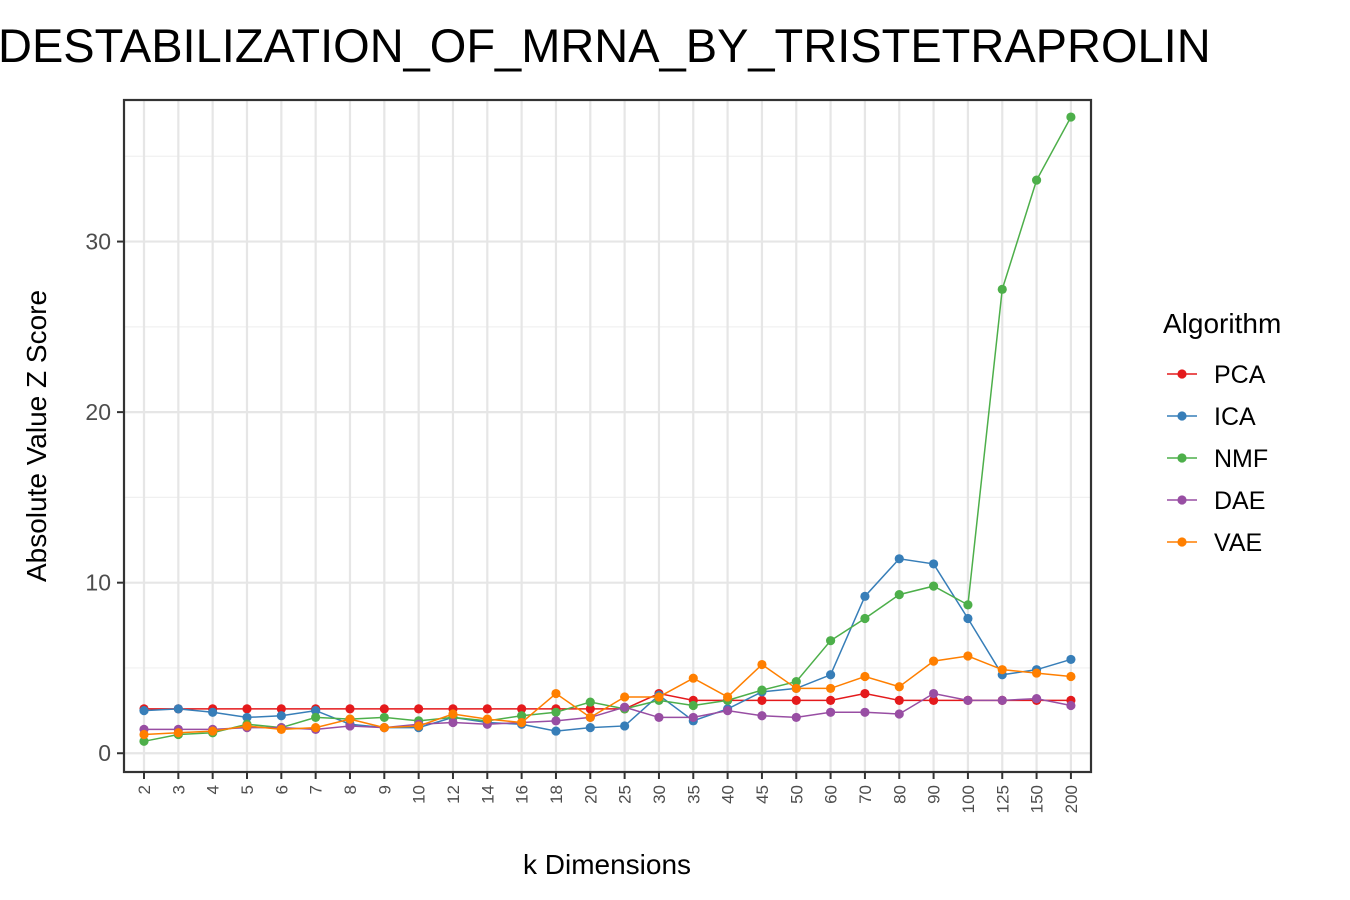  I want to click on x-tick-label: 4, so click(213, 789).